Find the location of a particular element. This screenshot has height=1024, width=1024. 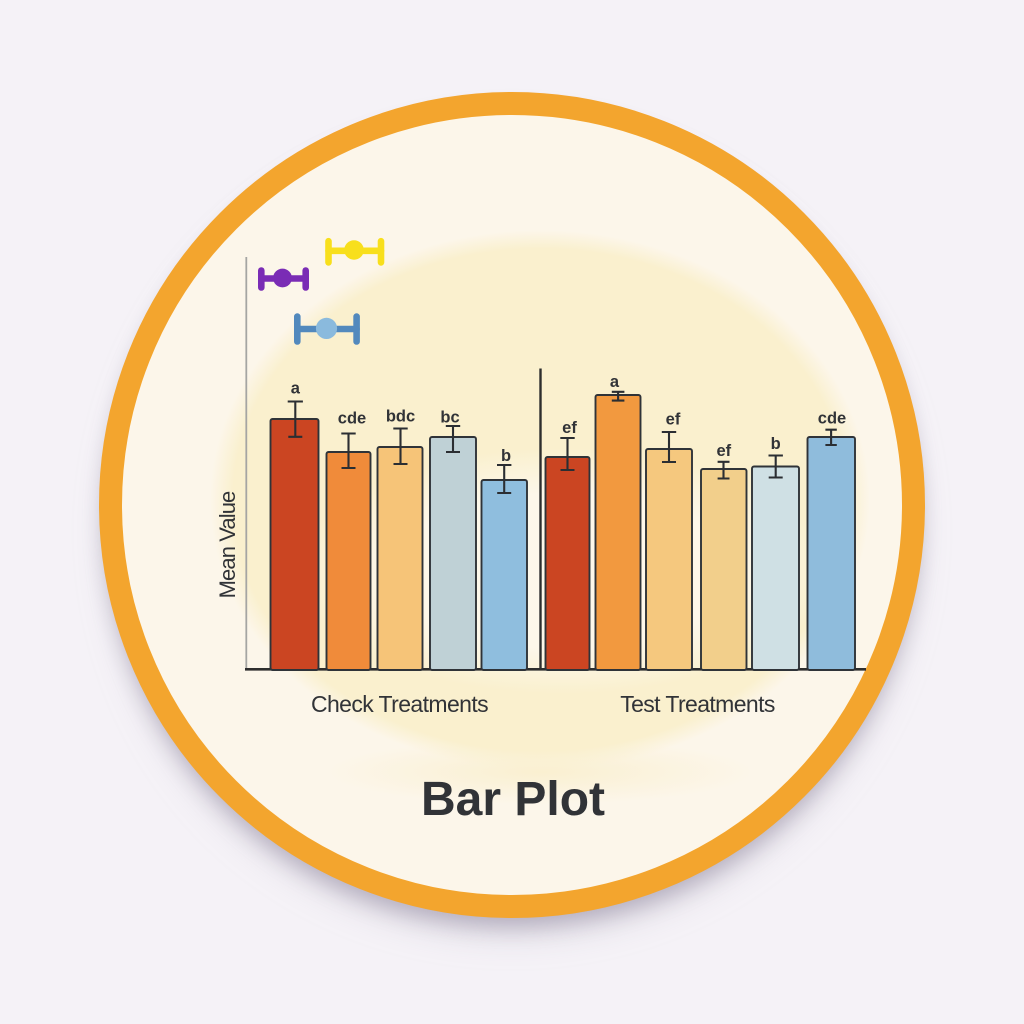

svg-text: Bar Plot is located at coordinates (513, 799).